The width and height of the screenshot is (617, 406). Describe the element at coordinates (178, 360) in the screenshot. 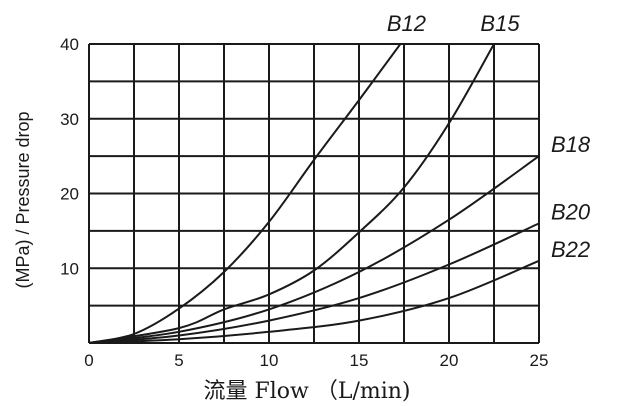

I see `x-tick-label: 5` at that location.